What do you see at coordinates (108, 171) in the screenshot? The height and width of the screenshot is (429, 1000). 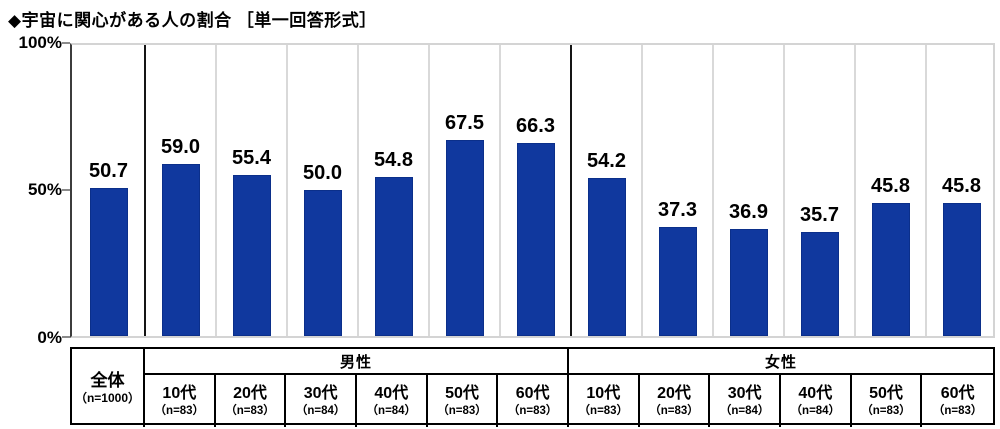 I see `bar-value-label: 50.7` at bounding box center [108, 171].